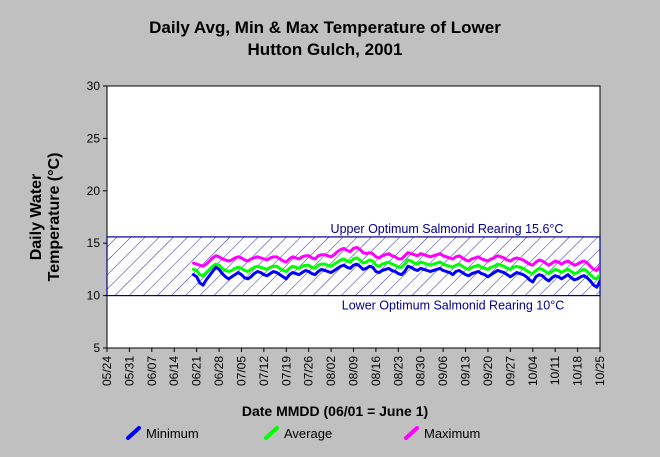  What do you see at coordinates (533, 371) in the screenshot?
I see `x-tick-label: 10/04` at bounding box center [533, 371].